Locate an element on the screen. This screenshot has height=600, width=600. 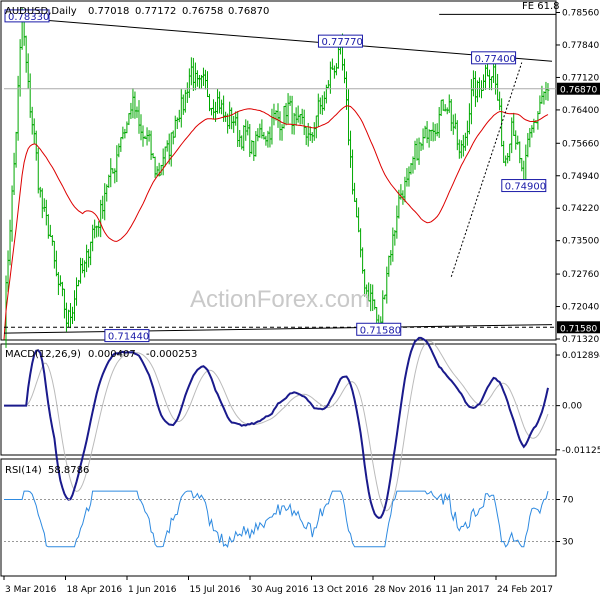
x-axis-label: 13 Oct 2016 is located at coordinates (341, 590).